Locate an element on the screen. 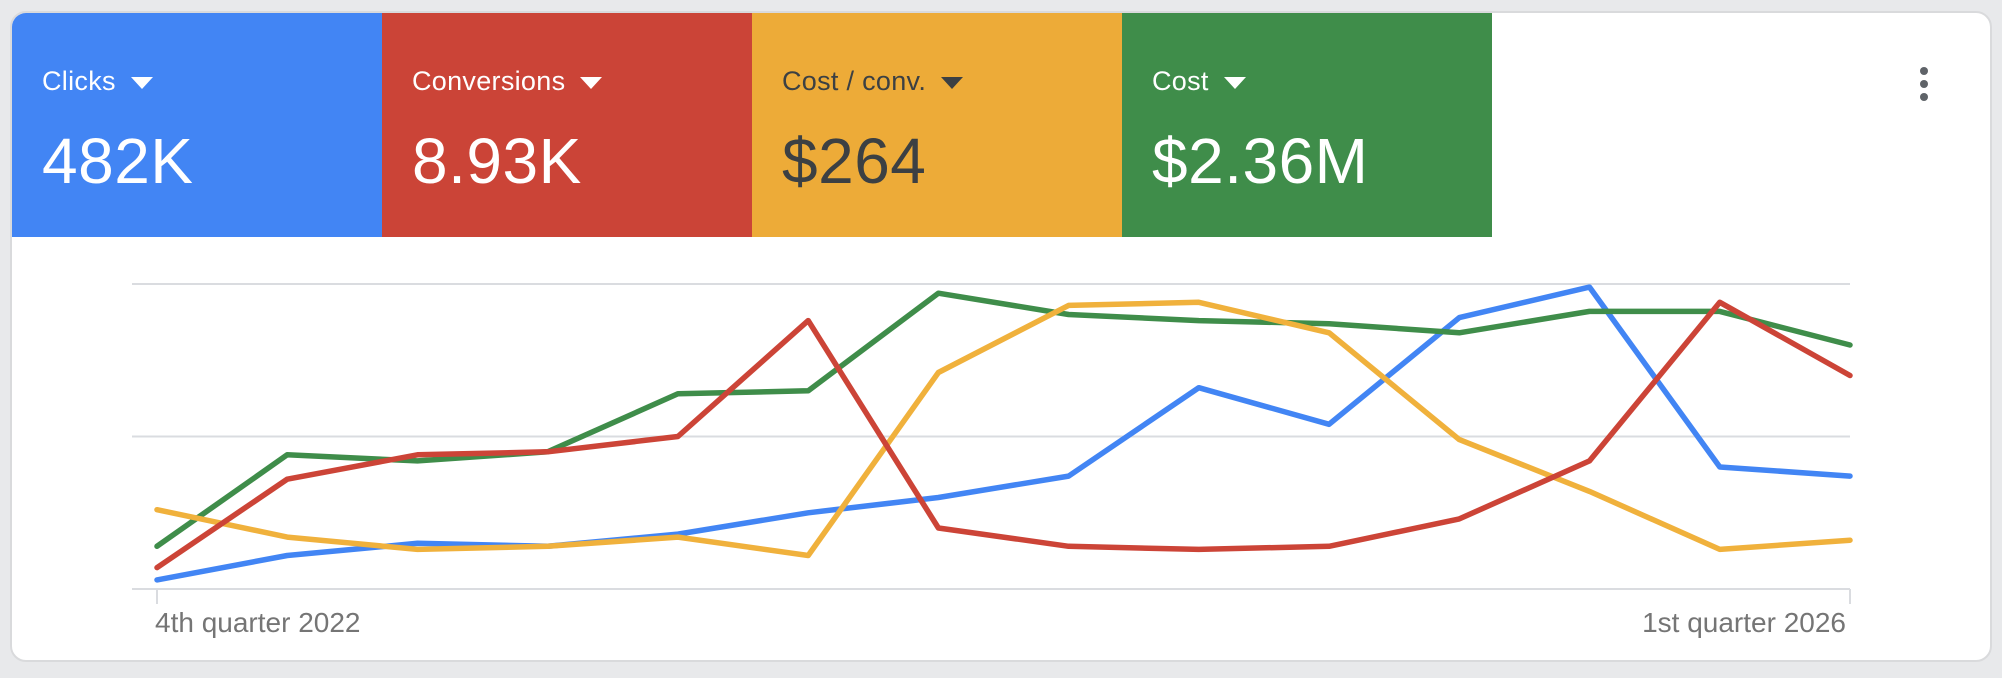  x-axis-label-end: 1st quarter 2026 is located at coordinates (1744, 622).